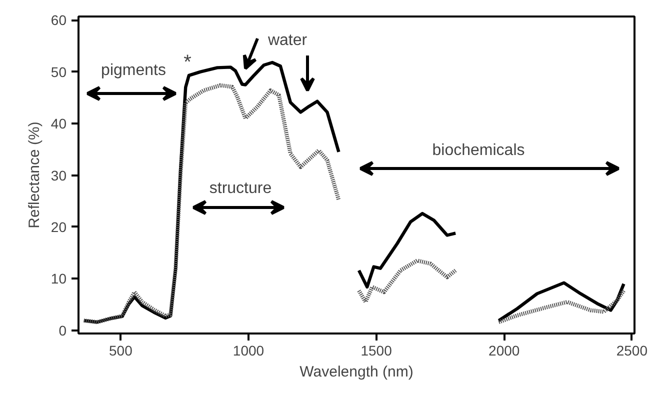 The width and height of the screenshot is (658, 405). What do you see at coordinates (287, 40) in the screenshot?
I see `annotation: water` at bounding box center [287, 40].